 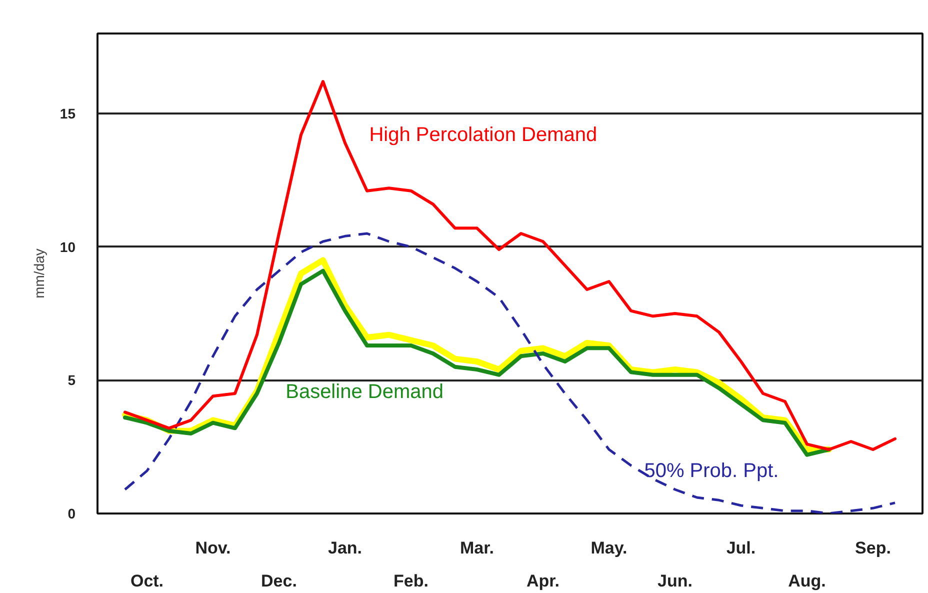 I want to click on x-tick-label: Jun., so click(x=675, y=581).